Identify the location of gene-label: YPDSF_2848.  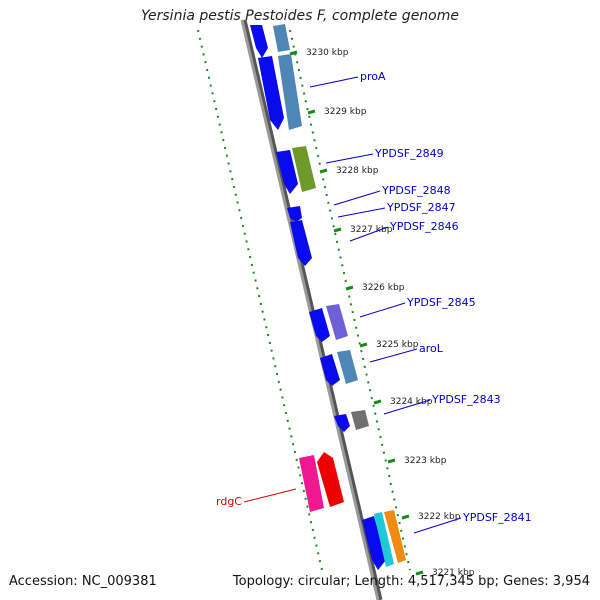
(416, 190).